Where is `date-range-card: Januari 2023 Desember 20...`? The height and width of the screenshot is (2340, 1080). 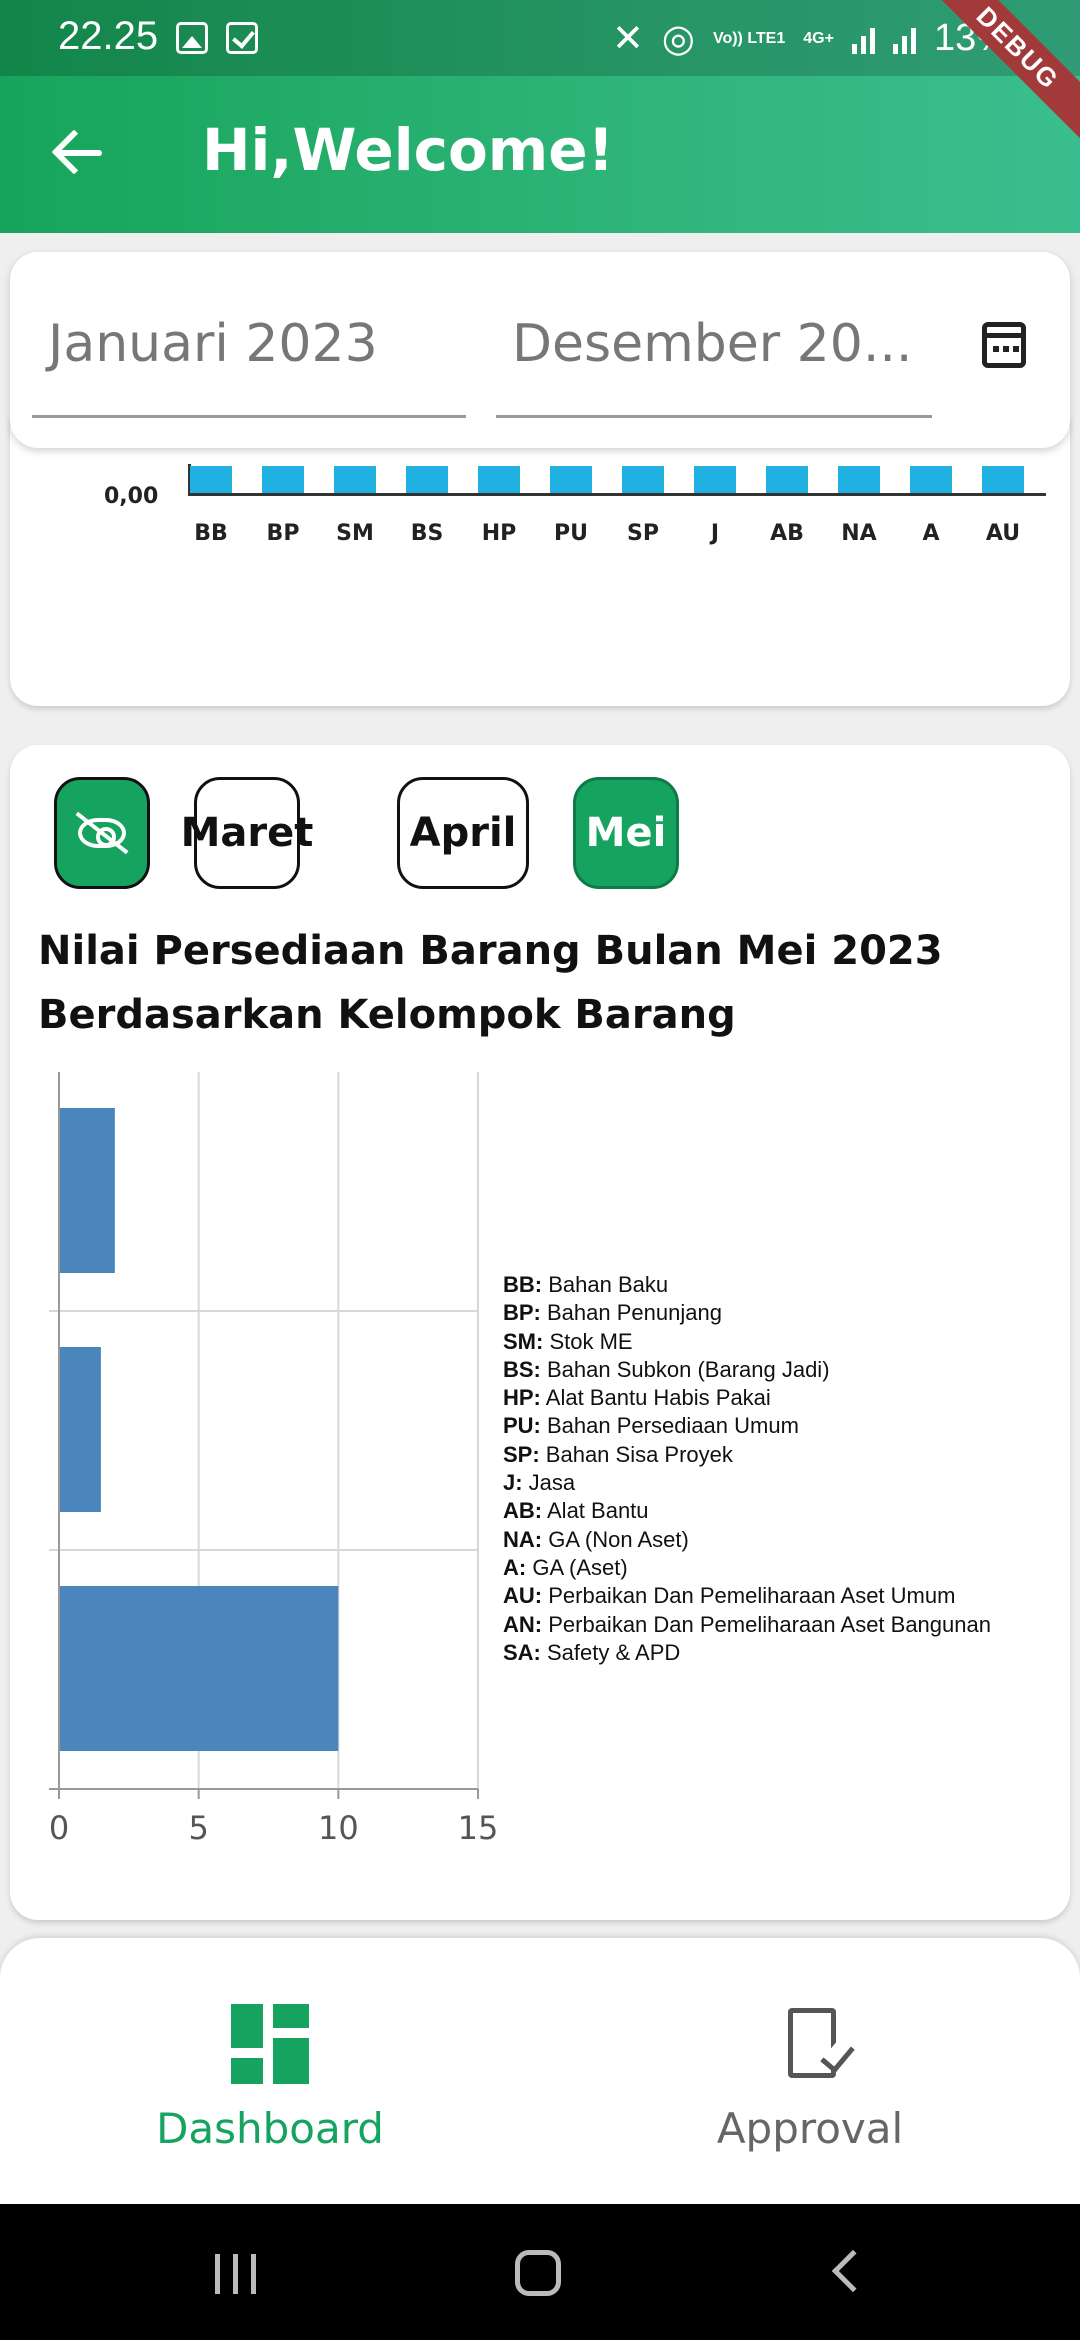 date-range-card: Januari 2023 Desember 20... is located at coordinates (540, 350).